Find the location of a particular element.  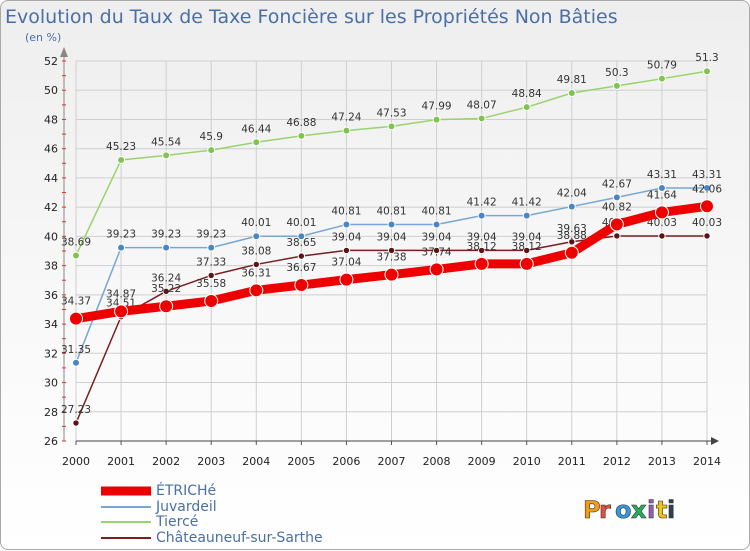

data-label: 41.64 is located at coordinates (662, 195).